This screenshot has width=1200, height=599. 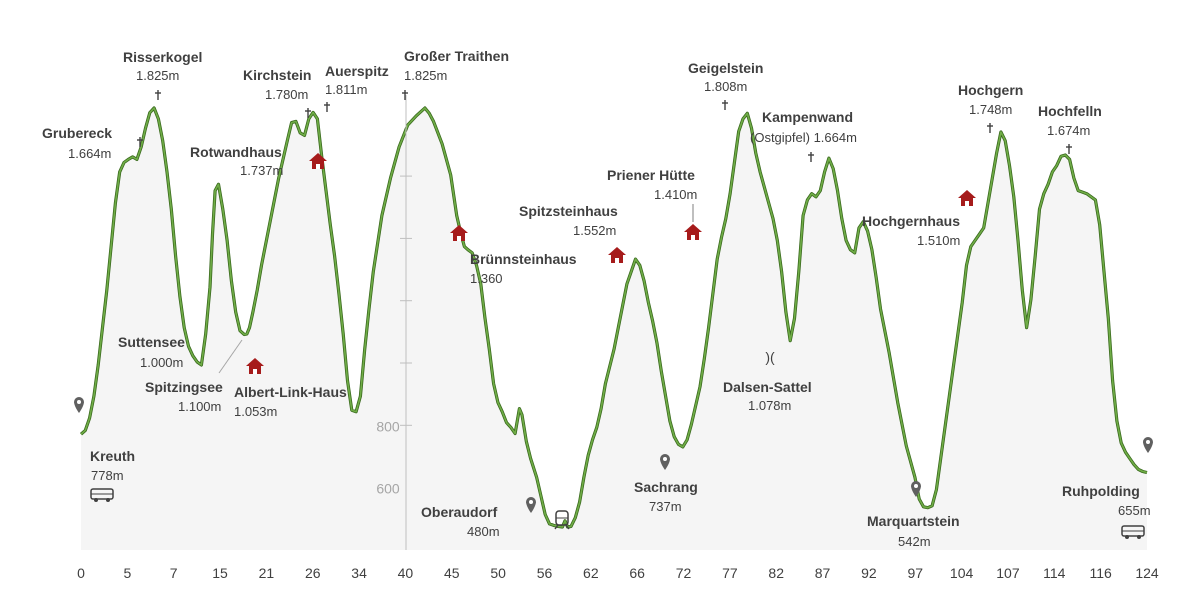 What do you see at coordinates (567, 527) in the screenshot?
I see `train-leg` at bounding box center [567, 527].